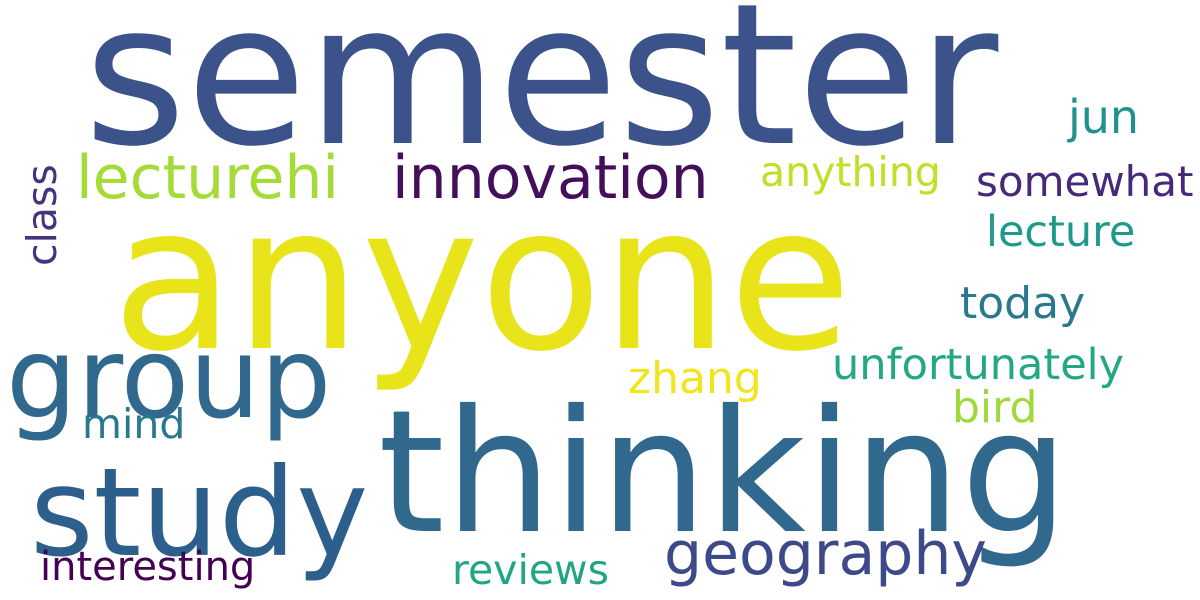  I want to click on word-study: study, so click(199, 513).